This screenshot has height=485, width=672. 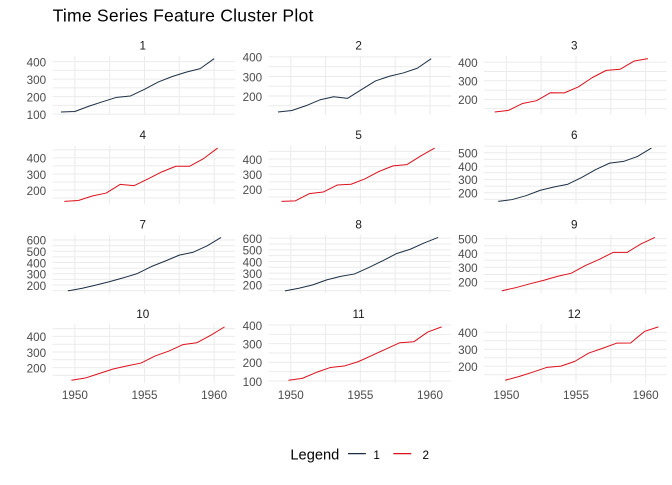 What do you see at coordinates (574, 46) in the screenshot?
I see `svg-text: 3` at bounding box center [574, 46].